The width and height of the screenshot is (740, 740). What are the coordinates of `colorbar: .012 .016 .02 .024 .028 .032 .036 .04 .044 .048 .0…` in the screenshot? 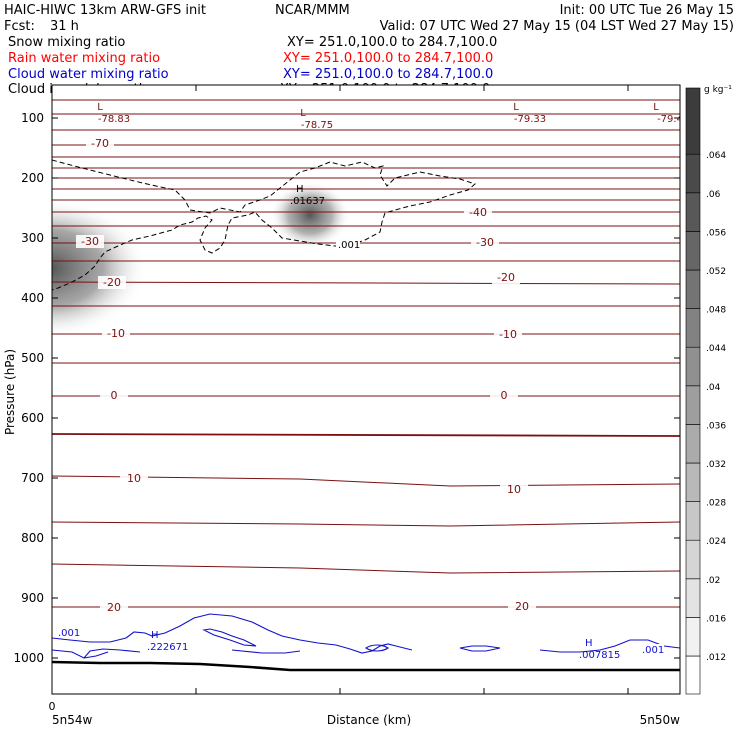 It's located at (705, 391).